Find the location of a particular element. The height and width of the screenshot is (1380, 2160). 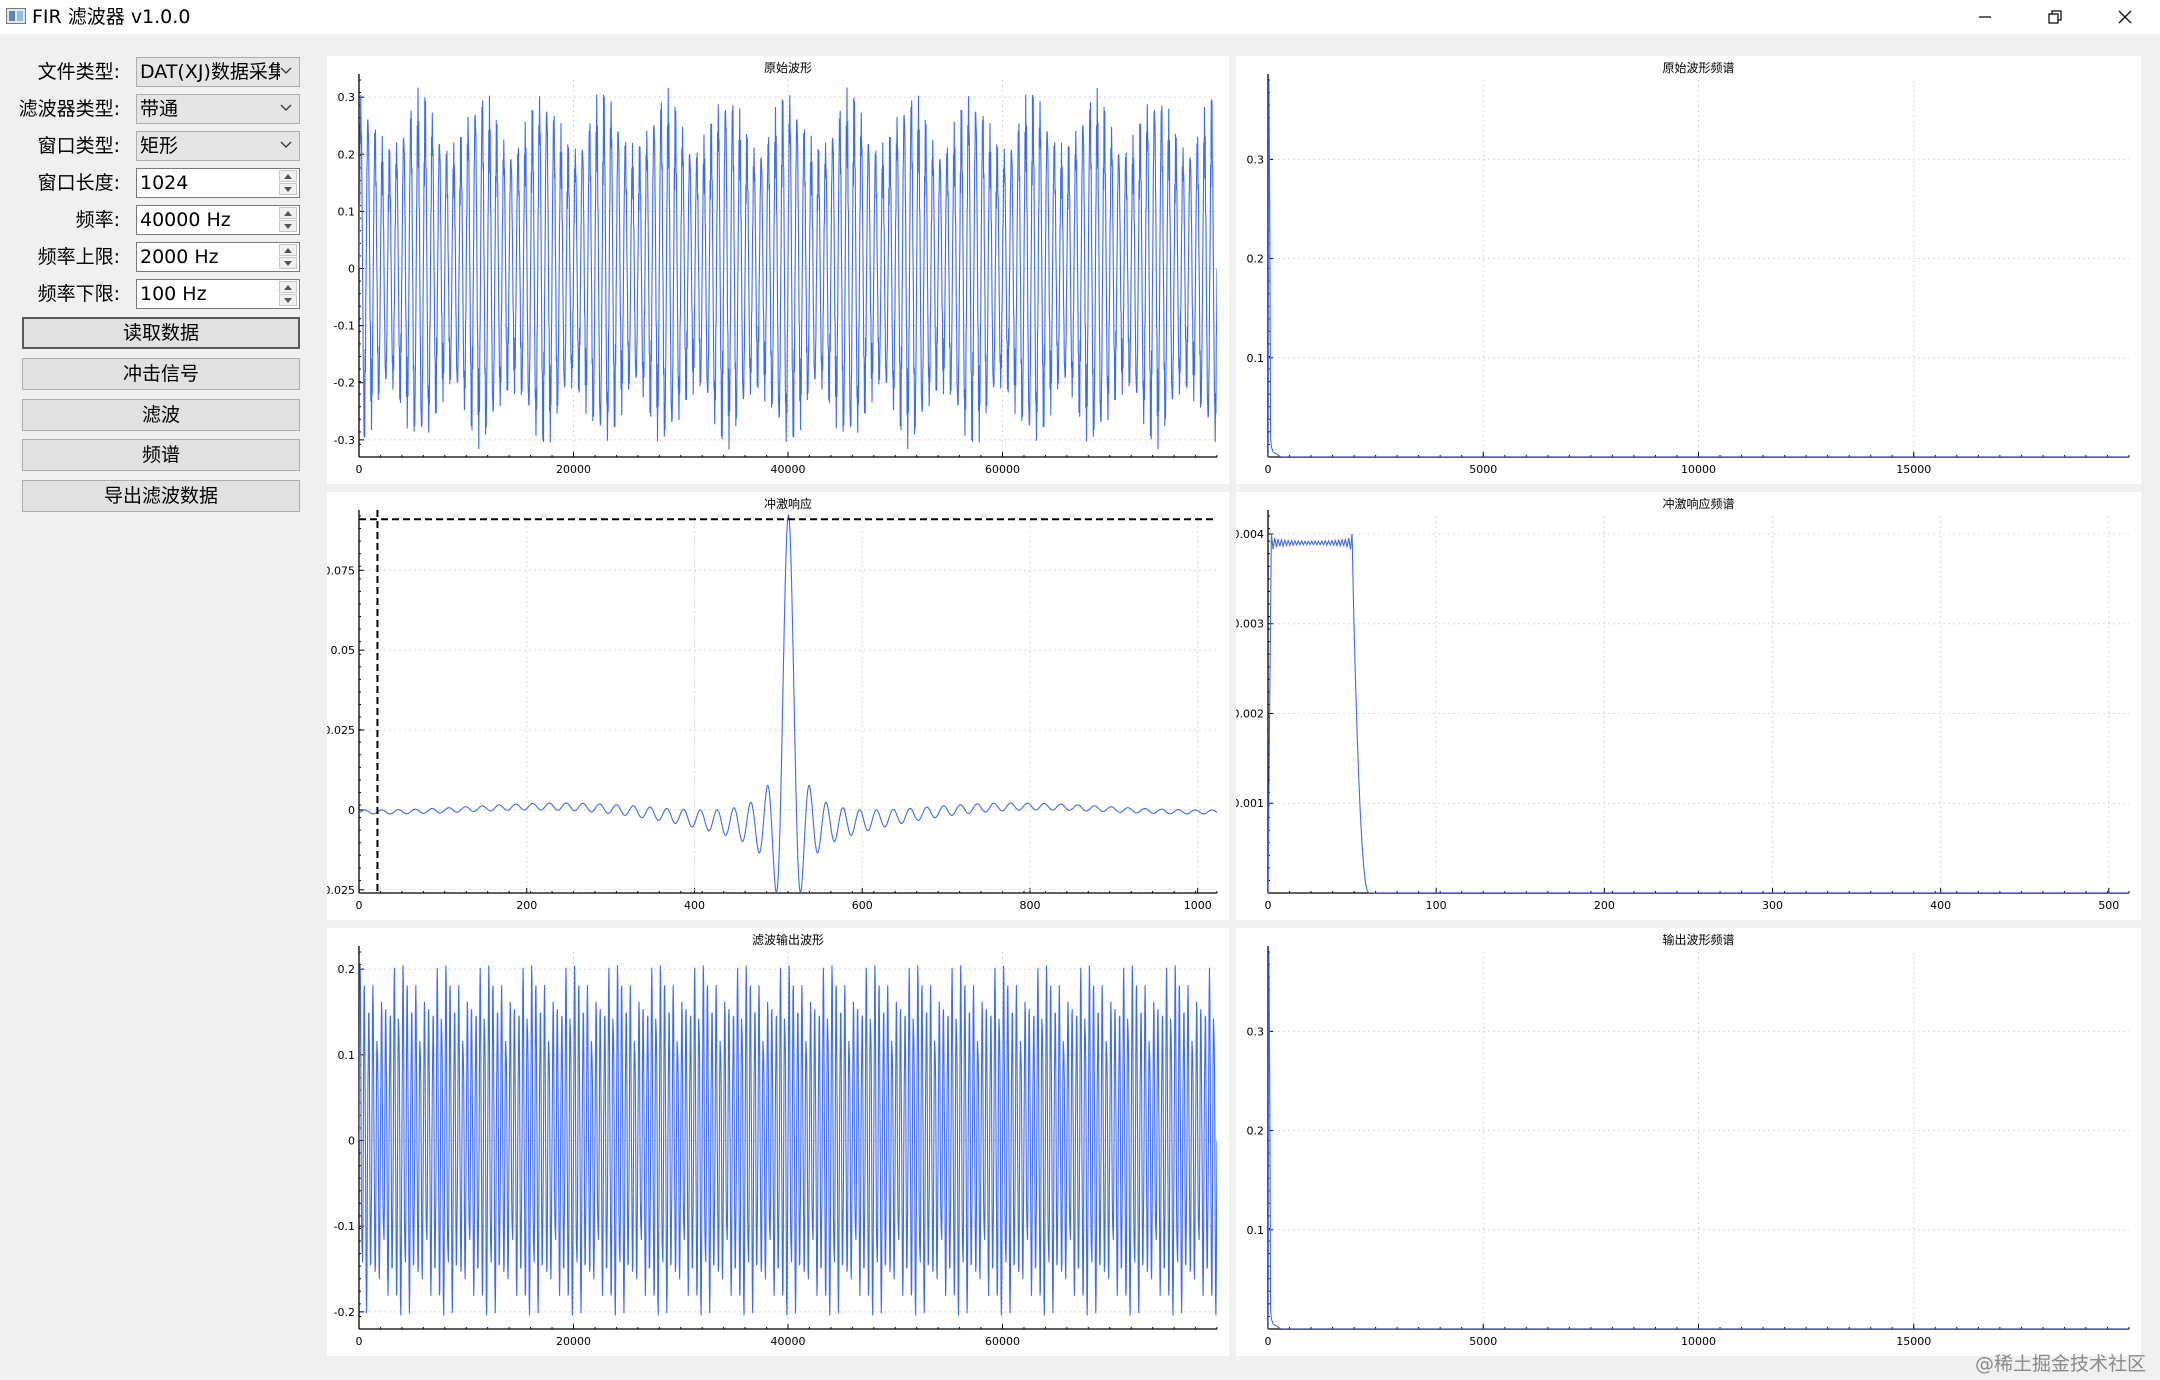

chart-title: 输出波形频谱 is located at coordinates (1698, 939).